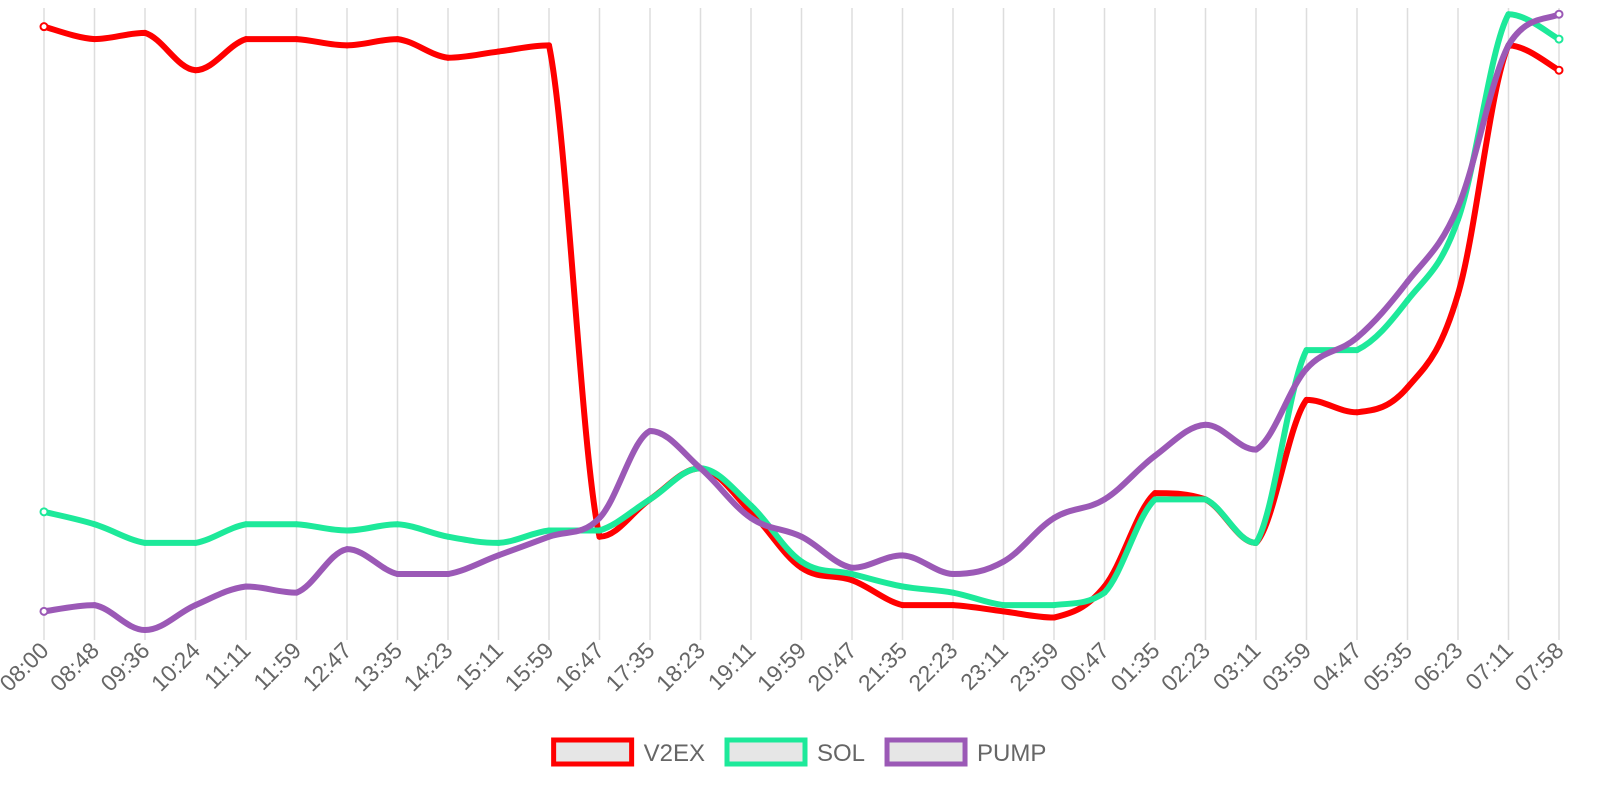  Describe the element at coordinates (528, 666) in the screenshot. I see `x-tick-label: 15:59` at that location.